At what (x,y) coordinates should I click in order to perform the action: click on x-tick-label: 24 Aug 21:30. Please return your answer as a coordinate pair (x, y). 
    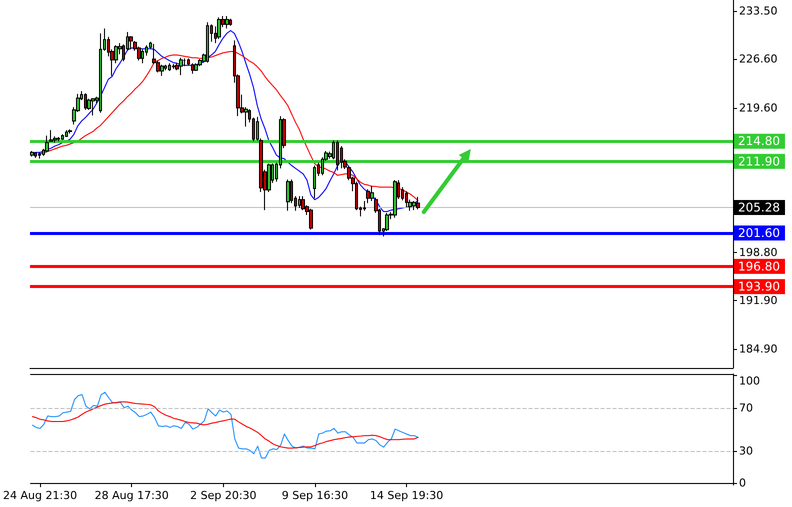
    Looking at the image, I should click on (40, 495).